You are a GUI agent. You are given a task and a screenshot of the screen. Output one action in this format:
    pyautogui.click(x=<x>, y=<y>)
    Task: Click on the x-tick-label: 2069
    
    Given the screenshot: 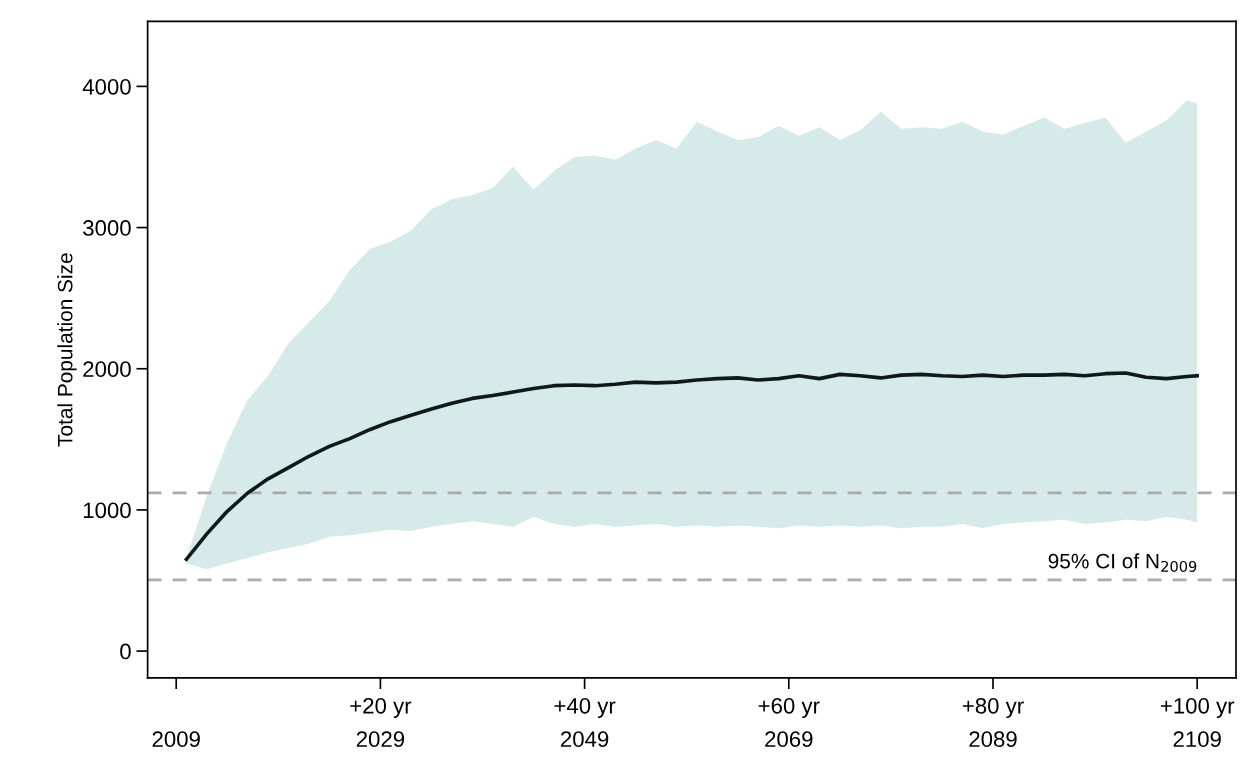 What is the action you would take?
    pyautogui.click(x=789, y=739)
    